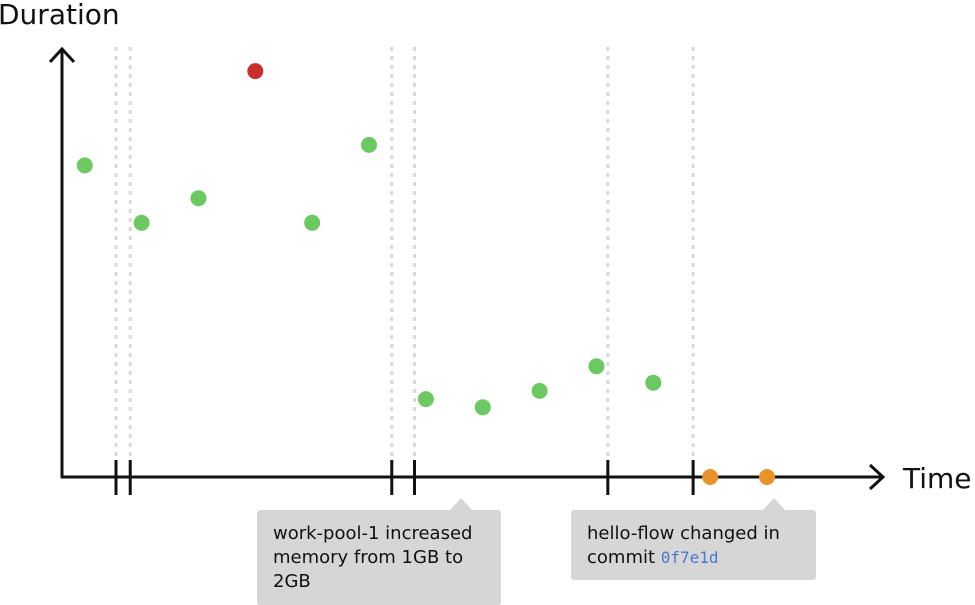 The image size is (975, 605). Describe the element at coordinates (937, 478) in the screenshot. I see `x-axis-label: Time` at that location.